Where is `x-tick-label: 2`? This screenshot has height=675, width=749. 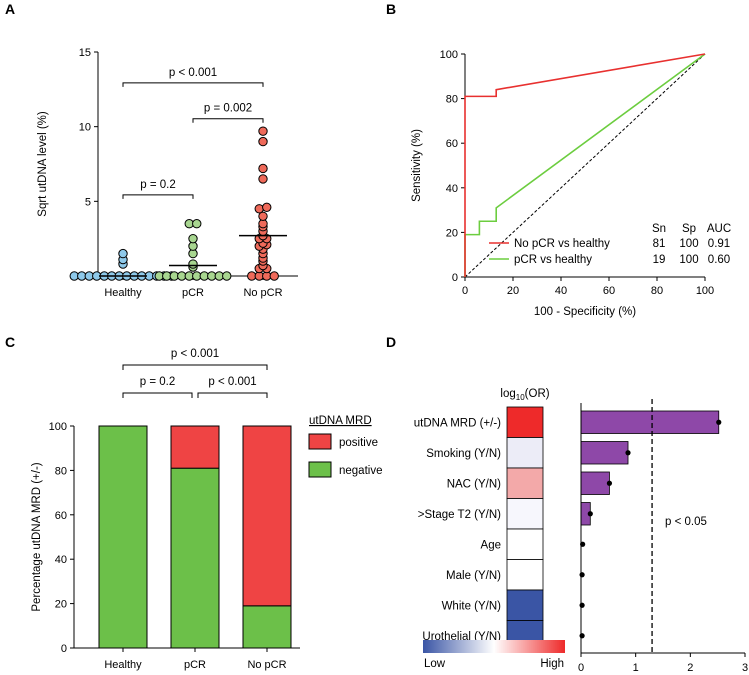
x-tick-label: 2 is located at coordinates (690, 668).